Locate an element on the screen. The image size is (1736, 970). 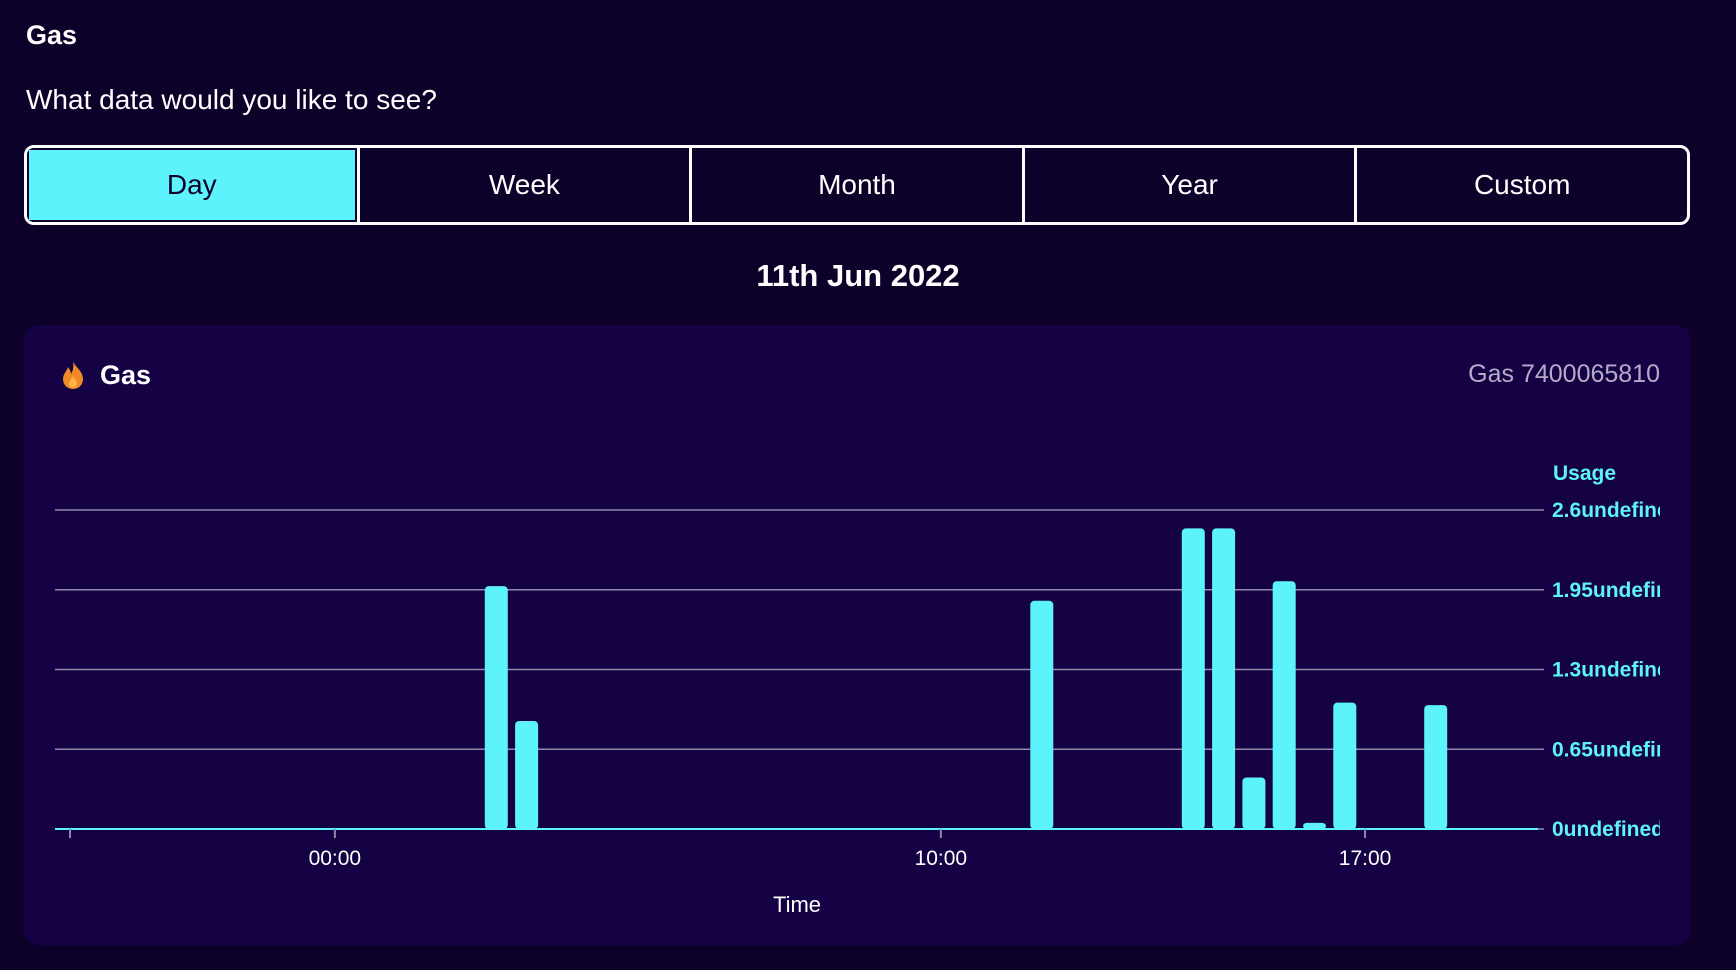
x-axis-title: Time is located at coordinates (797, 904).